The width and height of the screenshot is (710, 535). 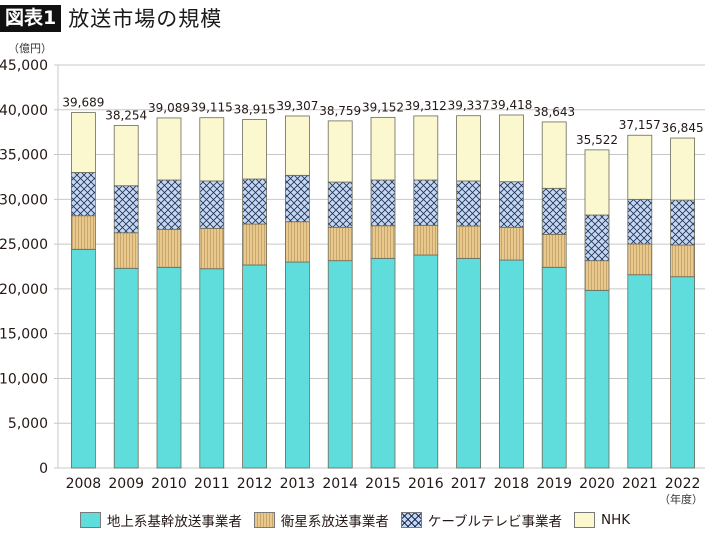 I want to click on bar-segment-nhk-2019, so click(x=554, y=155).